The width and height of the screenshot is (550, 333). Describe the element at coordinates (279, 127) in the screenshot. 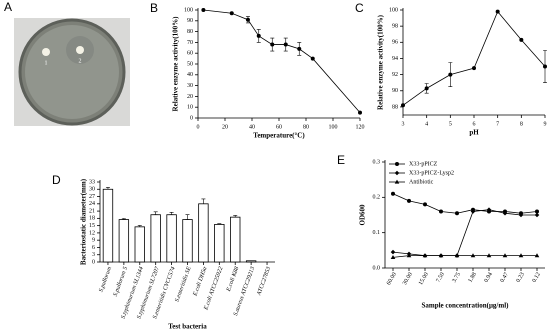

I see `x-tick-label: 60` at that location.